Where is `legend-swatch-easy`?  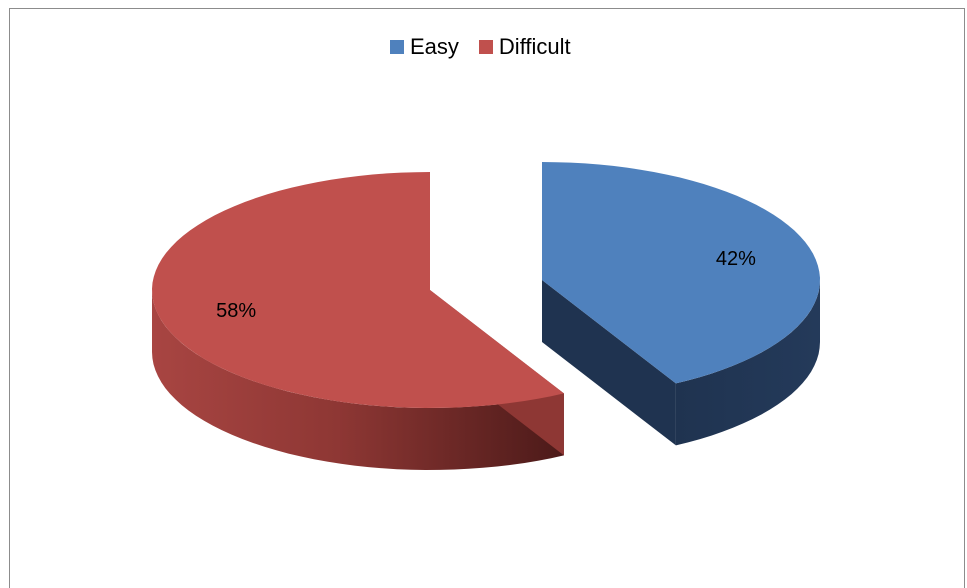 legend-swatch-easy is located at coordinates (397, 47).